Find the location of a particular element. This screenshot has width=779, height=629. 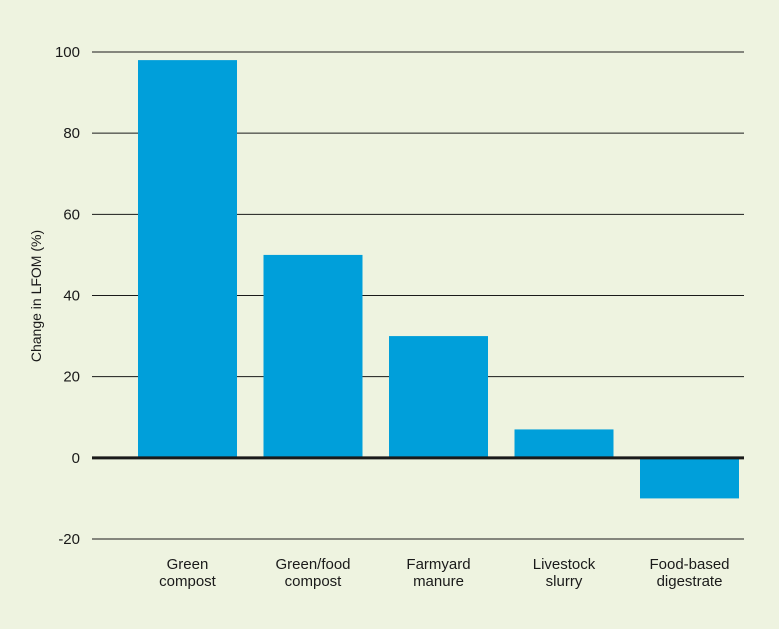

category-label-line: Green is located at coordinates (188, 564).